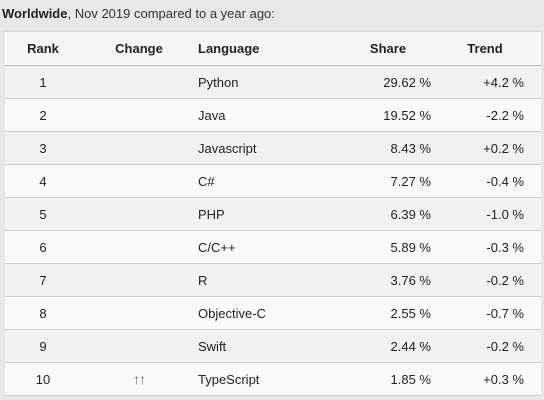 Image resolution: width=544 pixels, height=400 pixels. I want to click on share-cell: 7.27 %, so click(410, 181).